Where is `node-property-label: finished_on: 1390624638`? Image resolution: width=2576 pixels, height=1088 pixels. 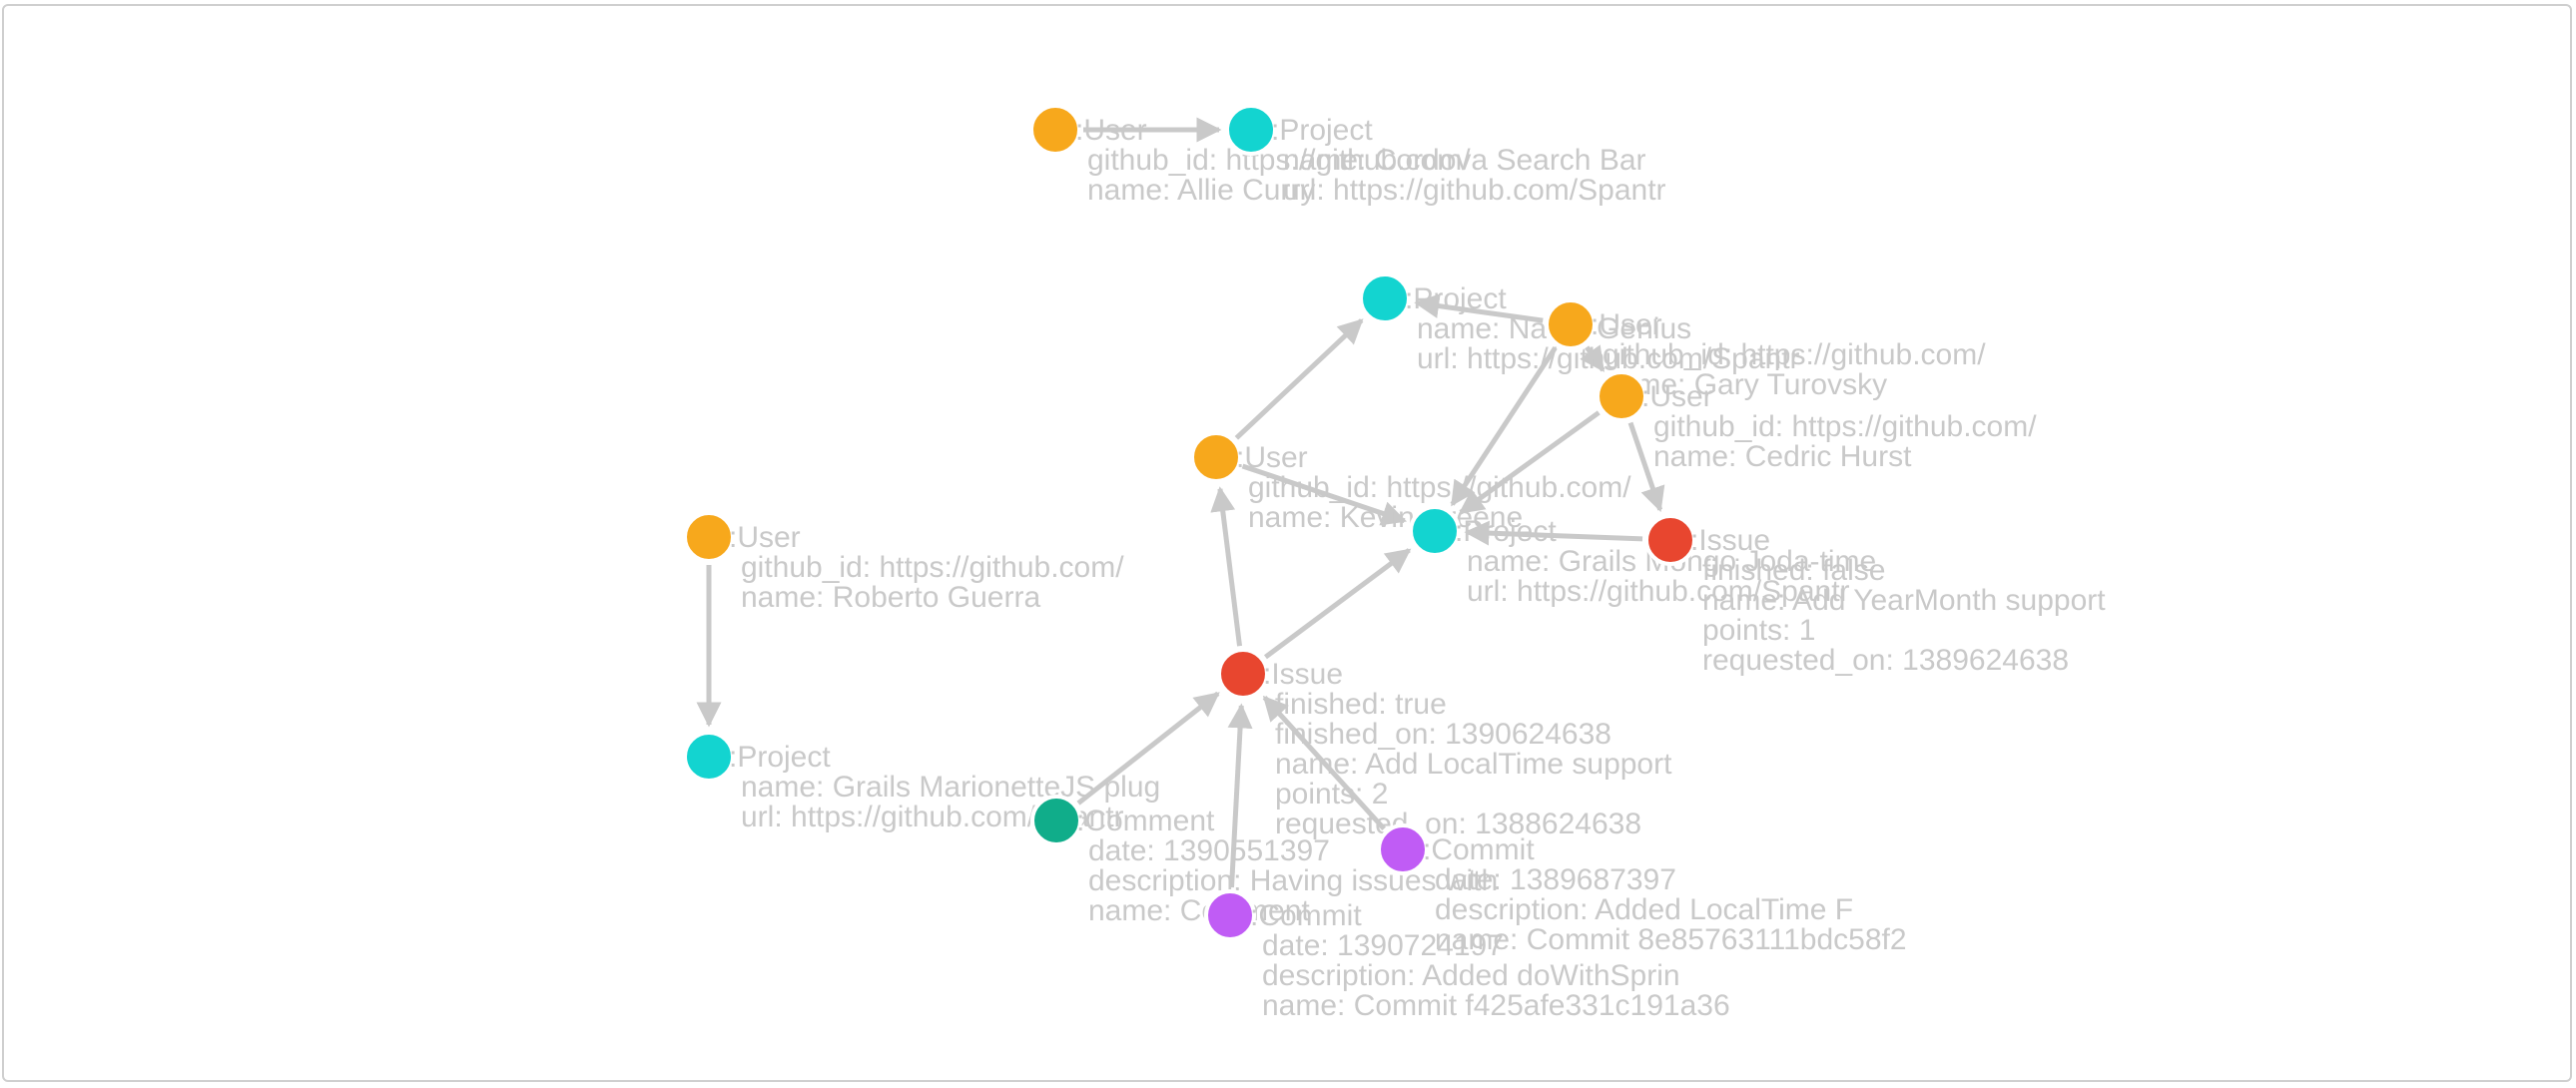
node-property-label: finished_on: 1390624638 is located at coordinates (1443, 735).